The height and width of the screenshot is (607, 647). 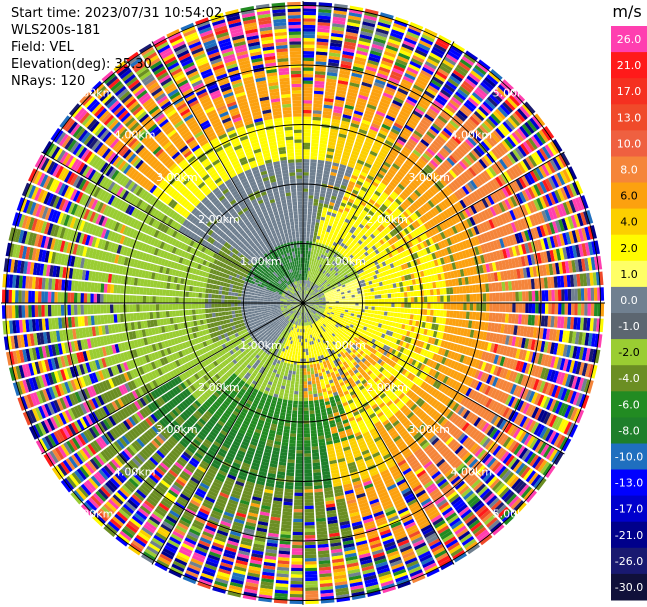 I want to click on colorbar-tick-label: 10.0, so click(x=629, y=143).